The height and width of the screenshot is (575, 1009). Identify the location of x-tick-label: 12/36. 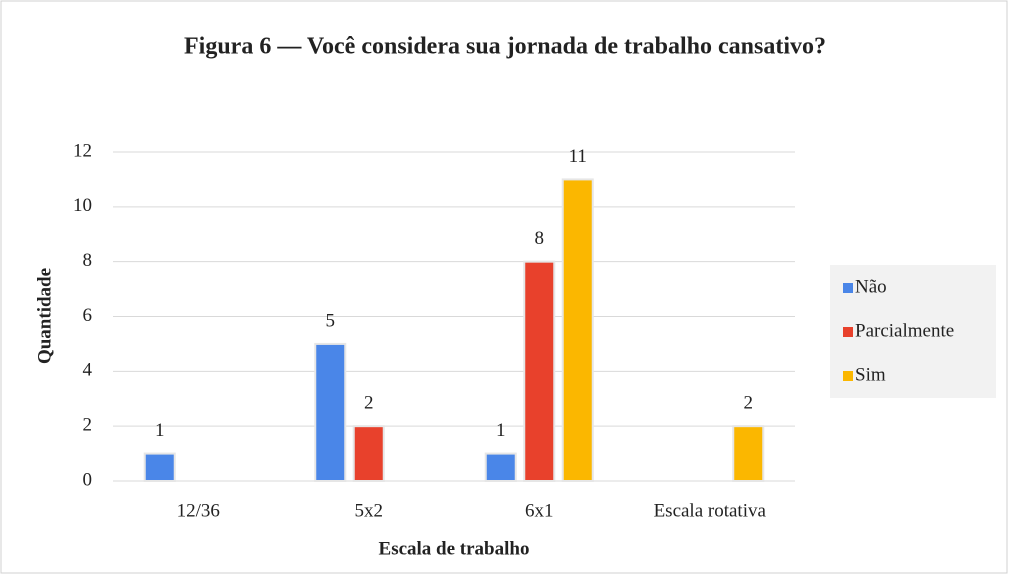
(198, 510).